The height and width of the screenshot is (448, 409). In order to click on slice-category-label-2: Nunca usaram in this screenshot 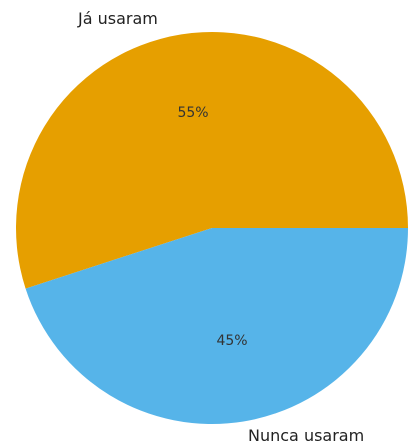, I will do `click(306, 435)`.